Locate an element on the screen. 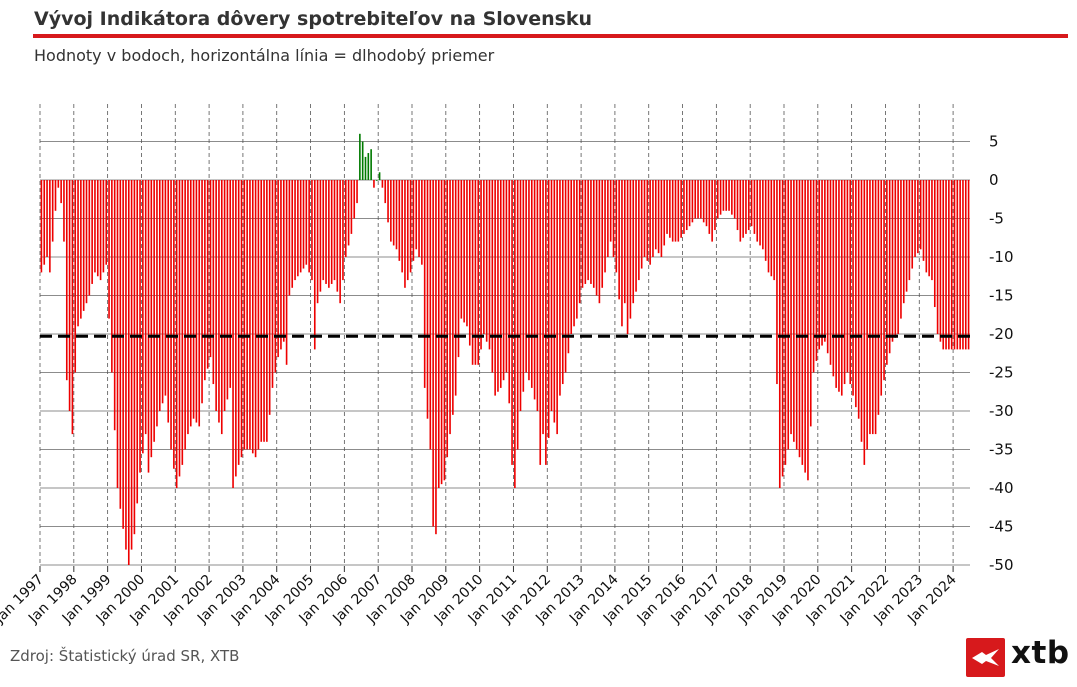 This screenshot has height=687, width=1077. y-tick-label: -10 is located at coordinates (1001, 257).